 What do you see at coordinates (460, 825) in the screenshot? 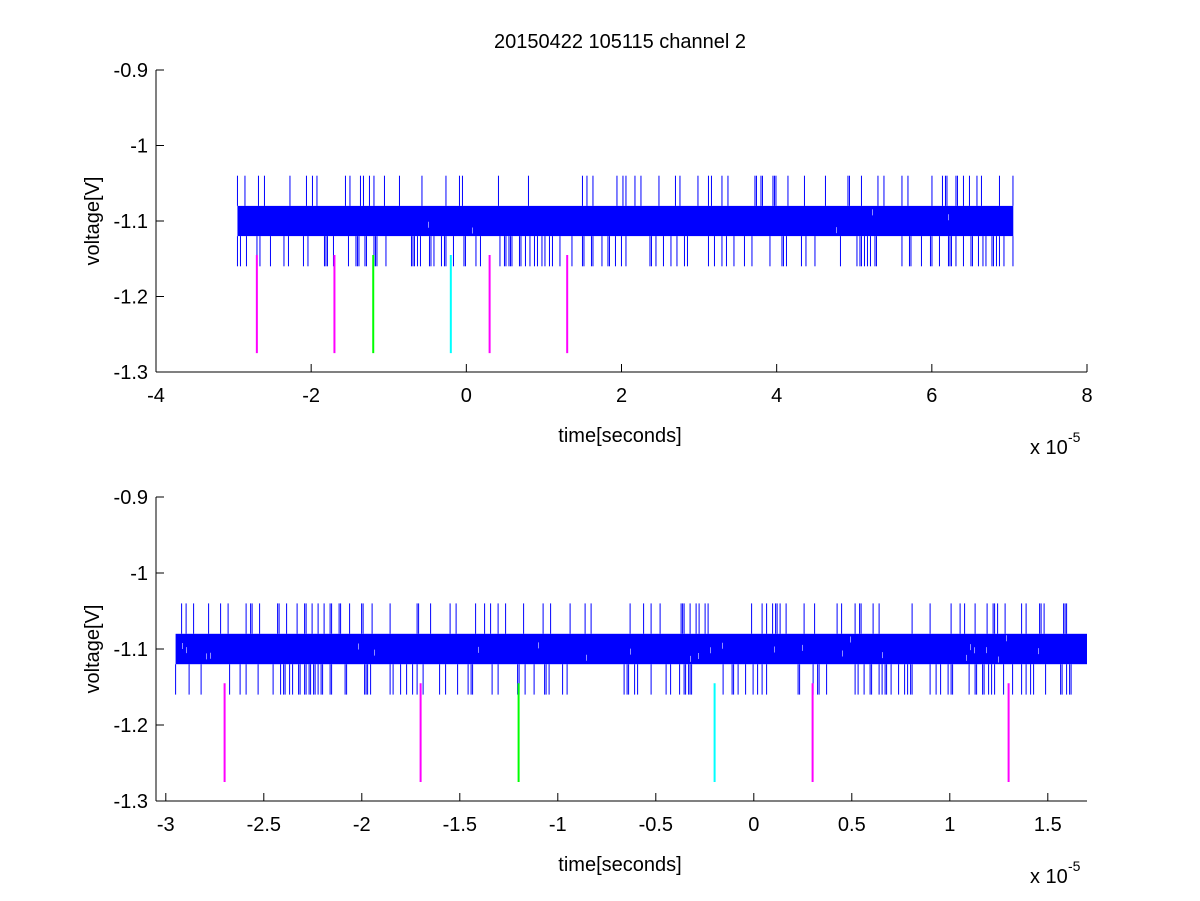
I see `x-tick-label: -1.5` at bounding box center [460, 825].